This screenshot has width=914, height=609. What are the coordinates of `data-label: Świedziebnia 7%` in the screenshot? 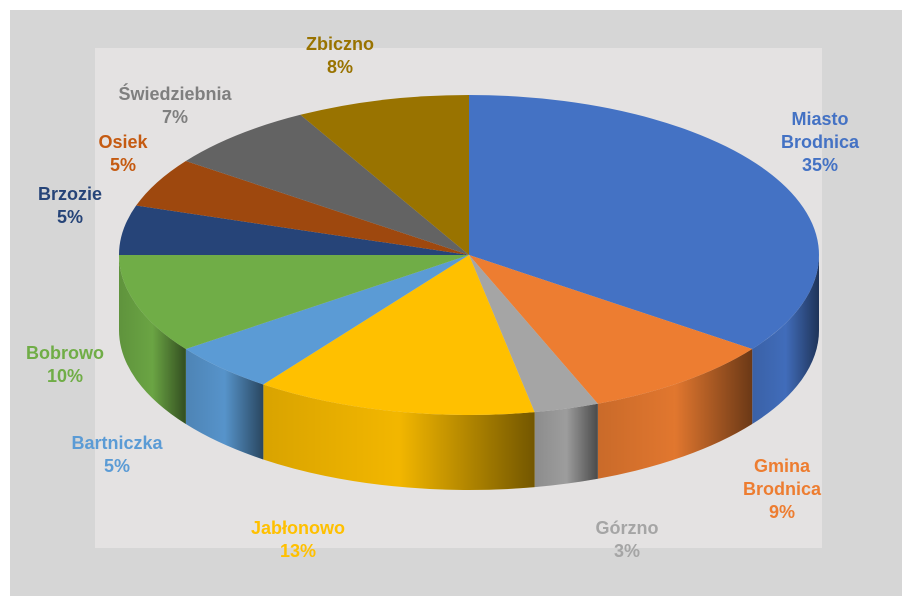 It's located at (175, 106).